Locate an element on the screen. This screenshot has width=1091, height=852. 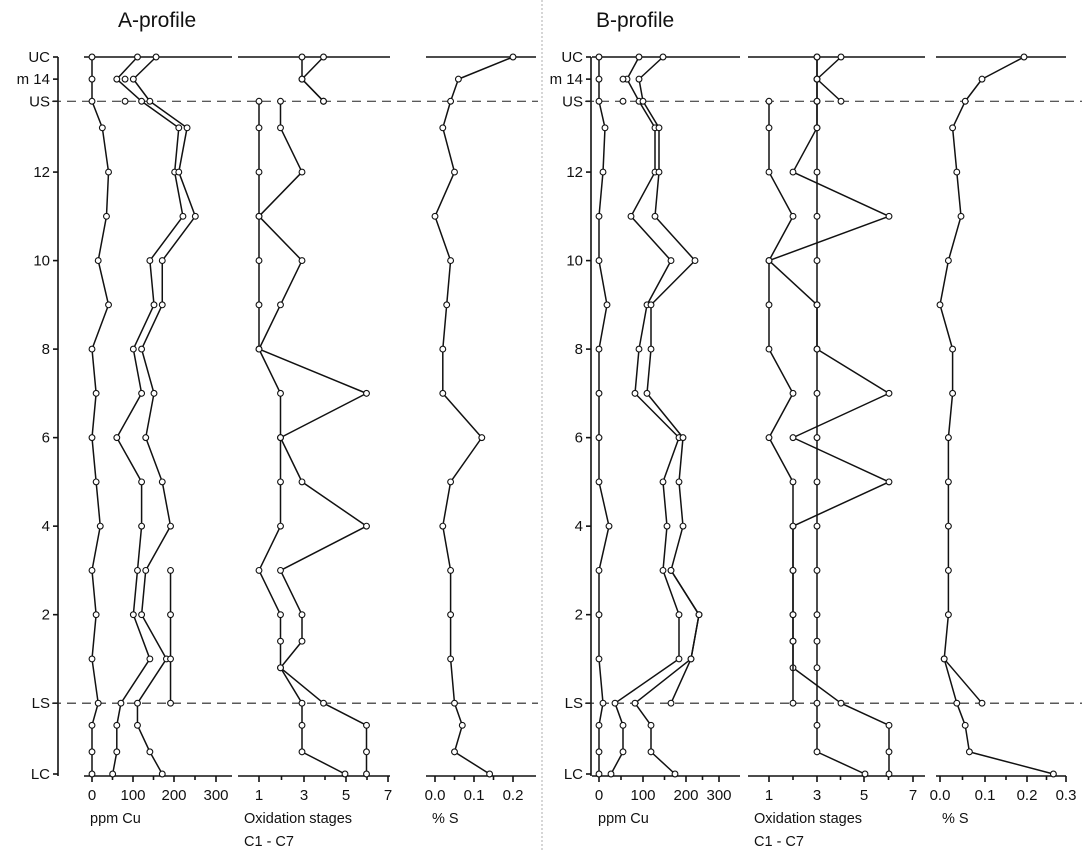
y-tick-label: m 14 is located at coordinates (33, 79).